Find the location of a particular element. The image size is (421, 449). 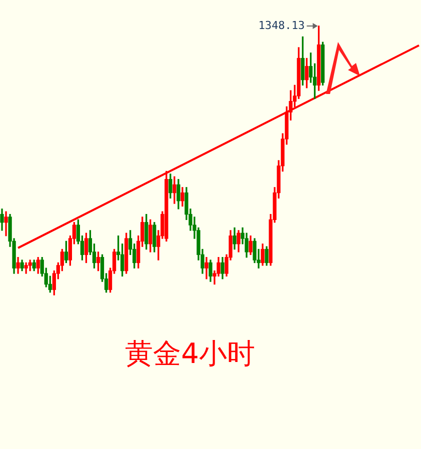

text: 黄金4小时 is located at coordinates (190, 354).